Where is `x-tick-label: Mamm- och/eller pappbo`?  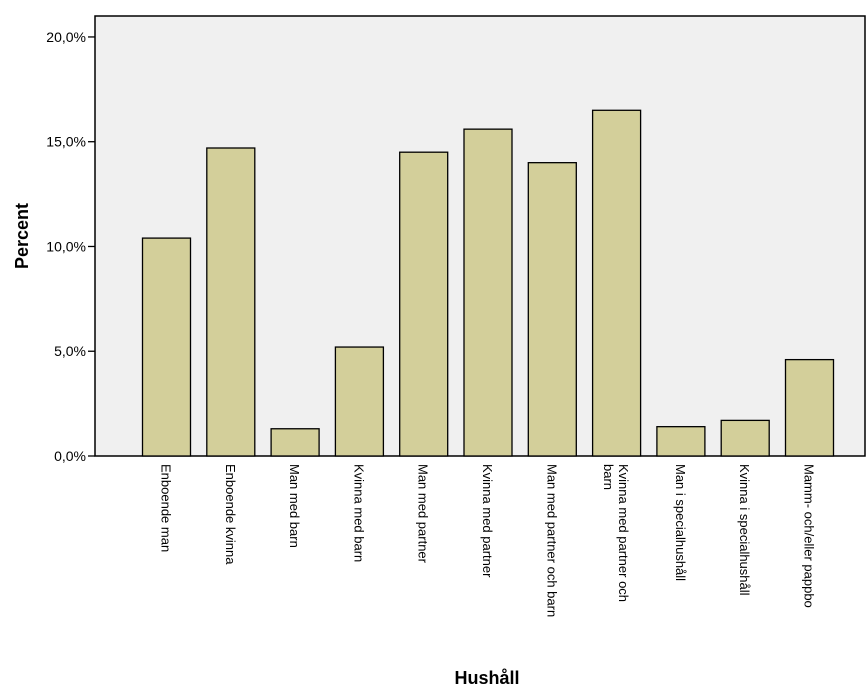
x-tick-label: Mamm- och/eller pappbo is located at coordinates (809, 536).